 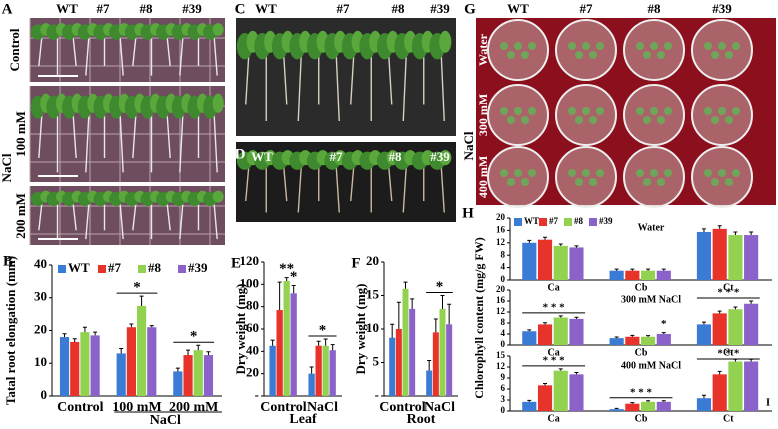 I want to click on y-tick-label: 10, so click(x=40, y=361).